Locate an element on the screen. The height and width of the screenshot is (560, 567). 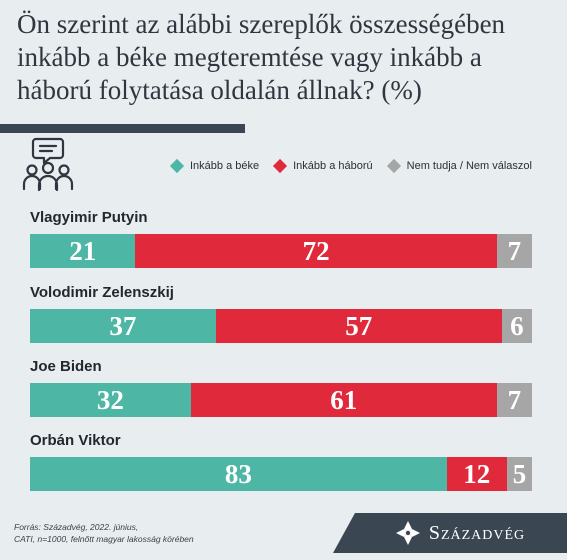
bar-segment-war: 12 is located at coordinates (476, 474).